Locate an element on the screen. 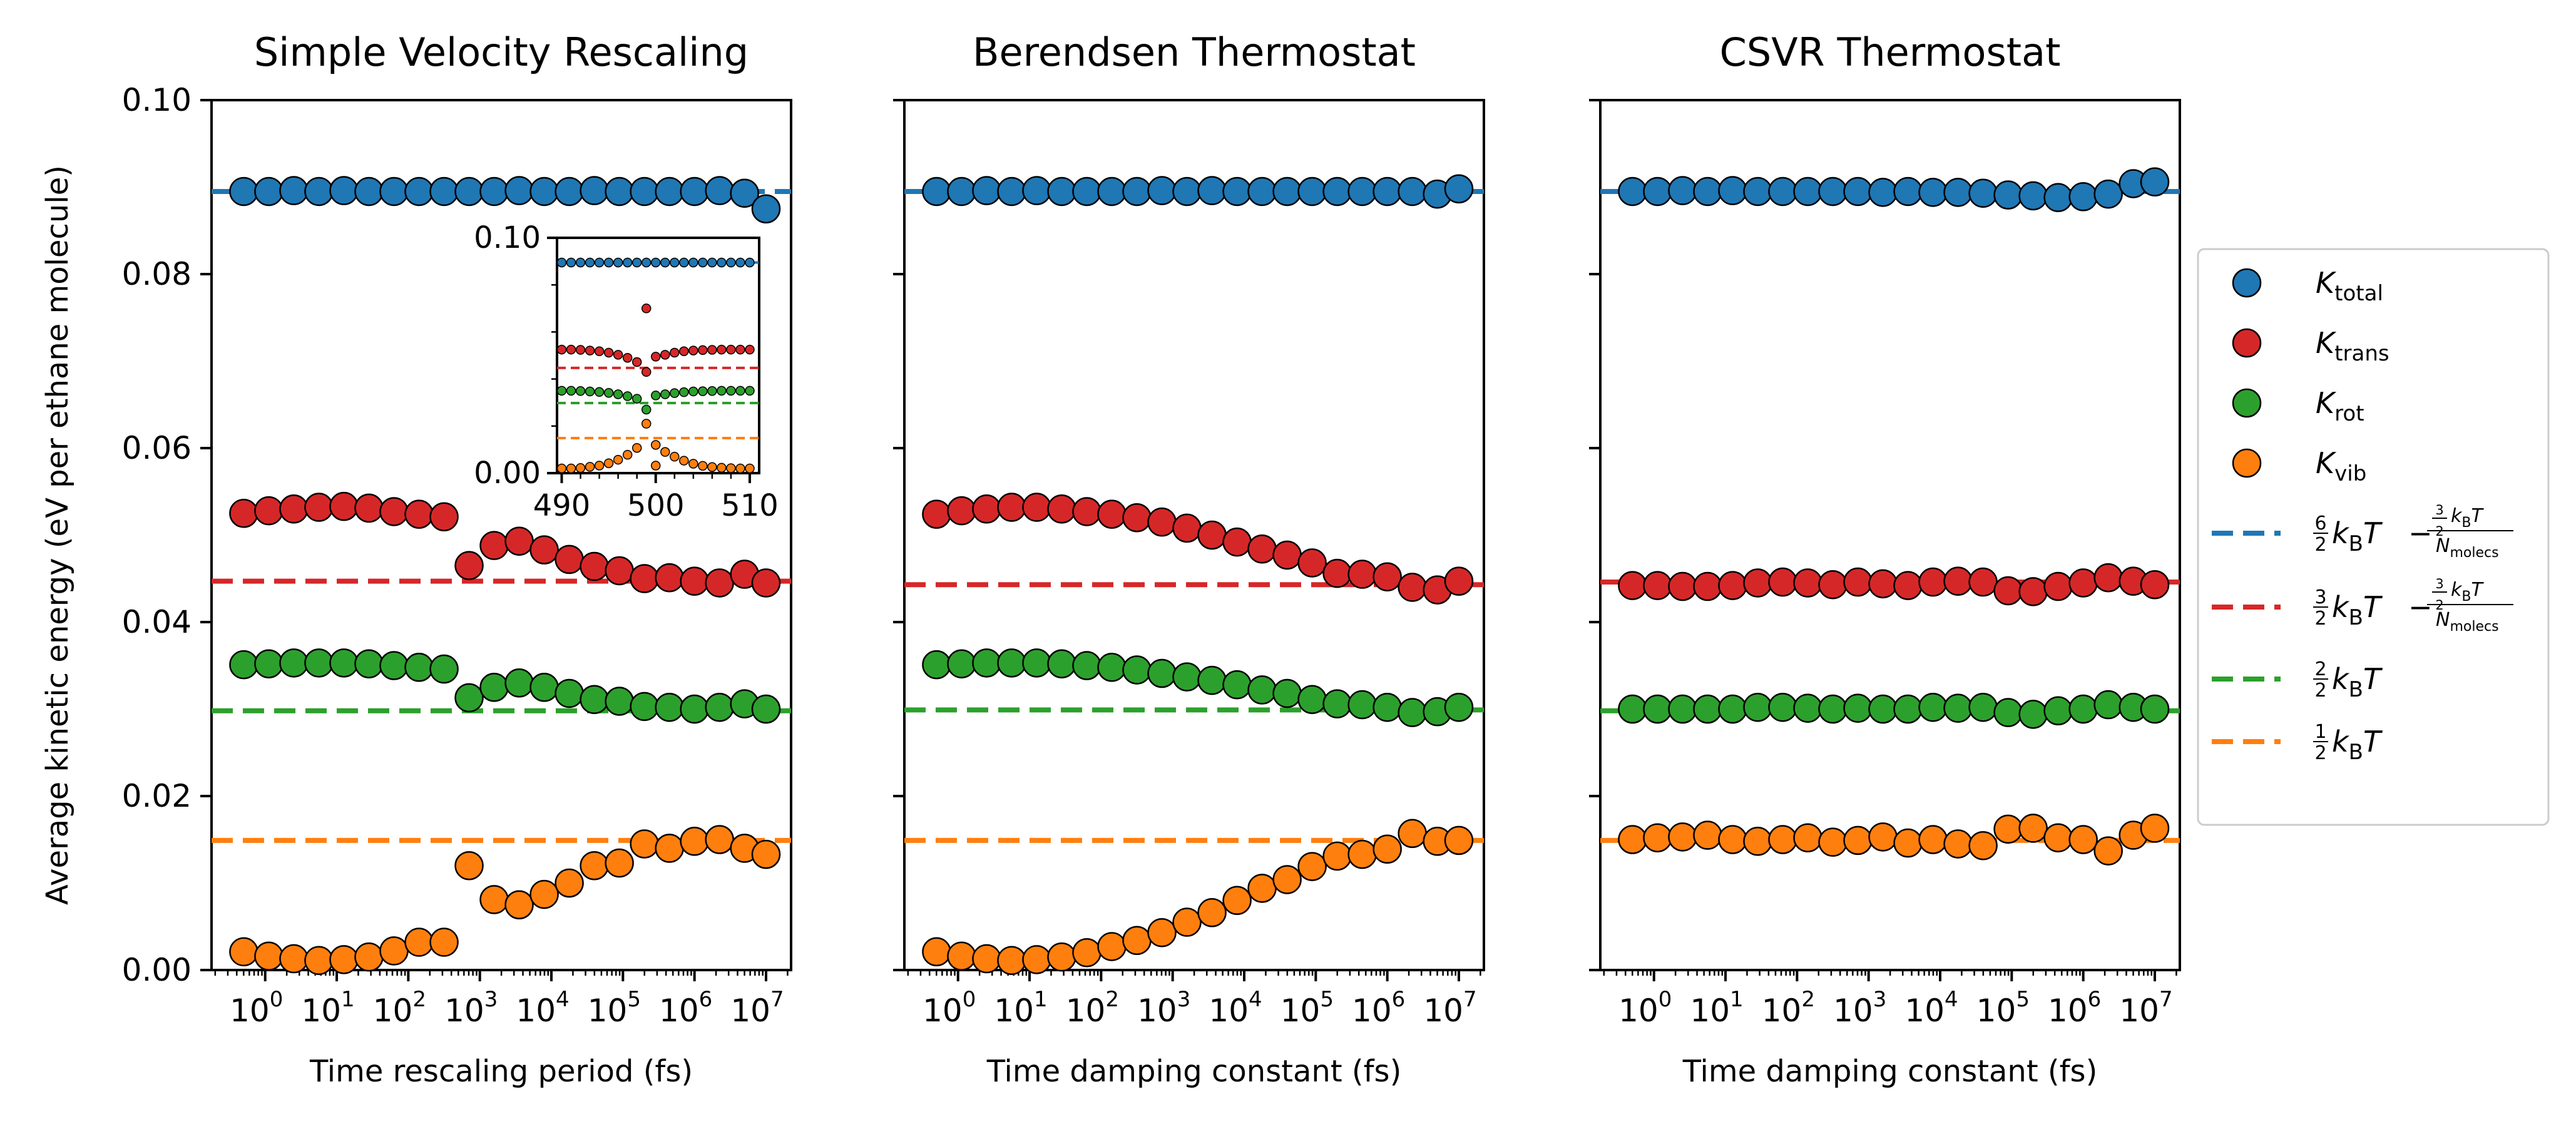 The height and width of the screenshot is (1124, 2576). legend-coef-K_total-denominator: 2 is located at coordinates (2320, 545).